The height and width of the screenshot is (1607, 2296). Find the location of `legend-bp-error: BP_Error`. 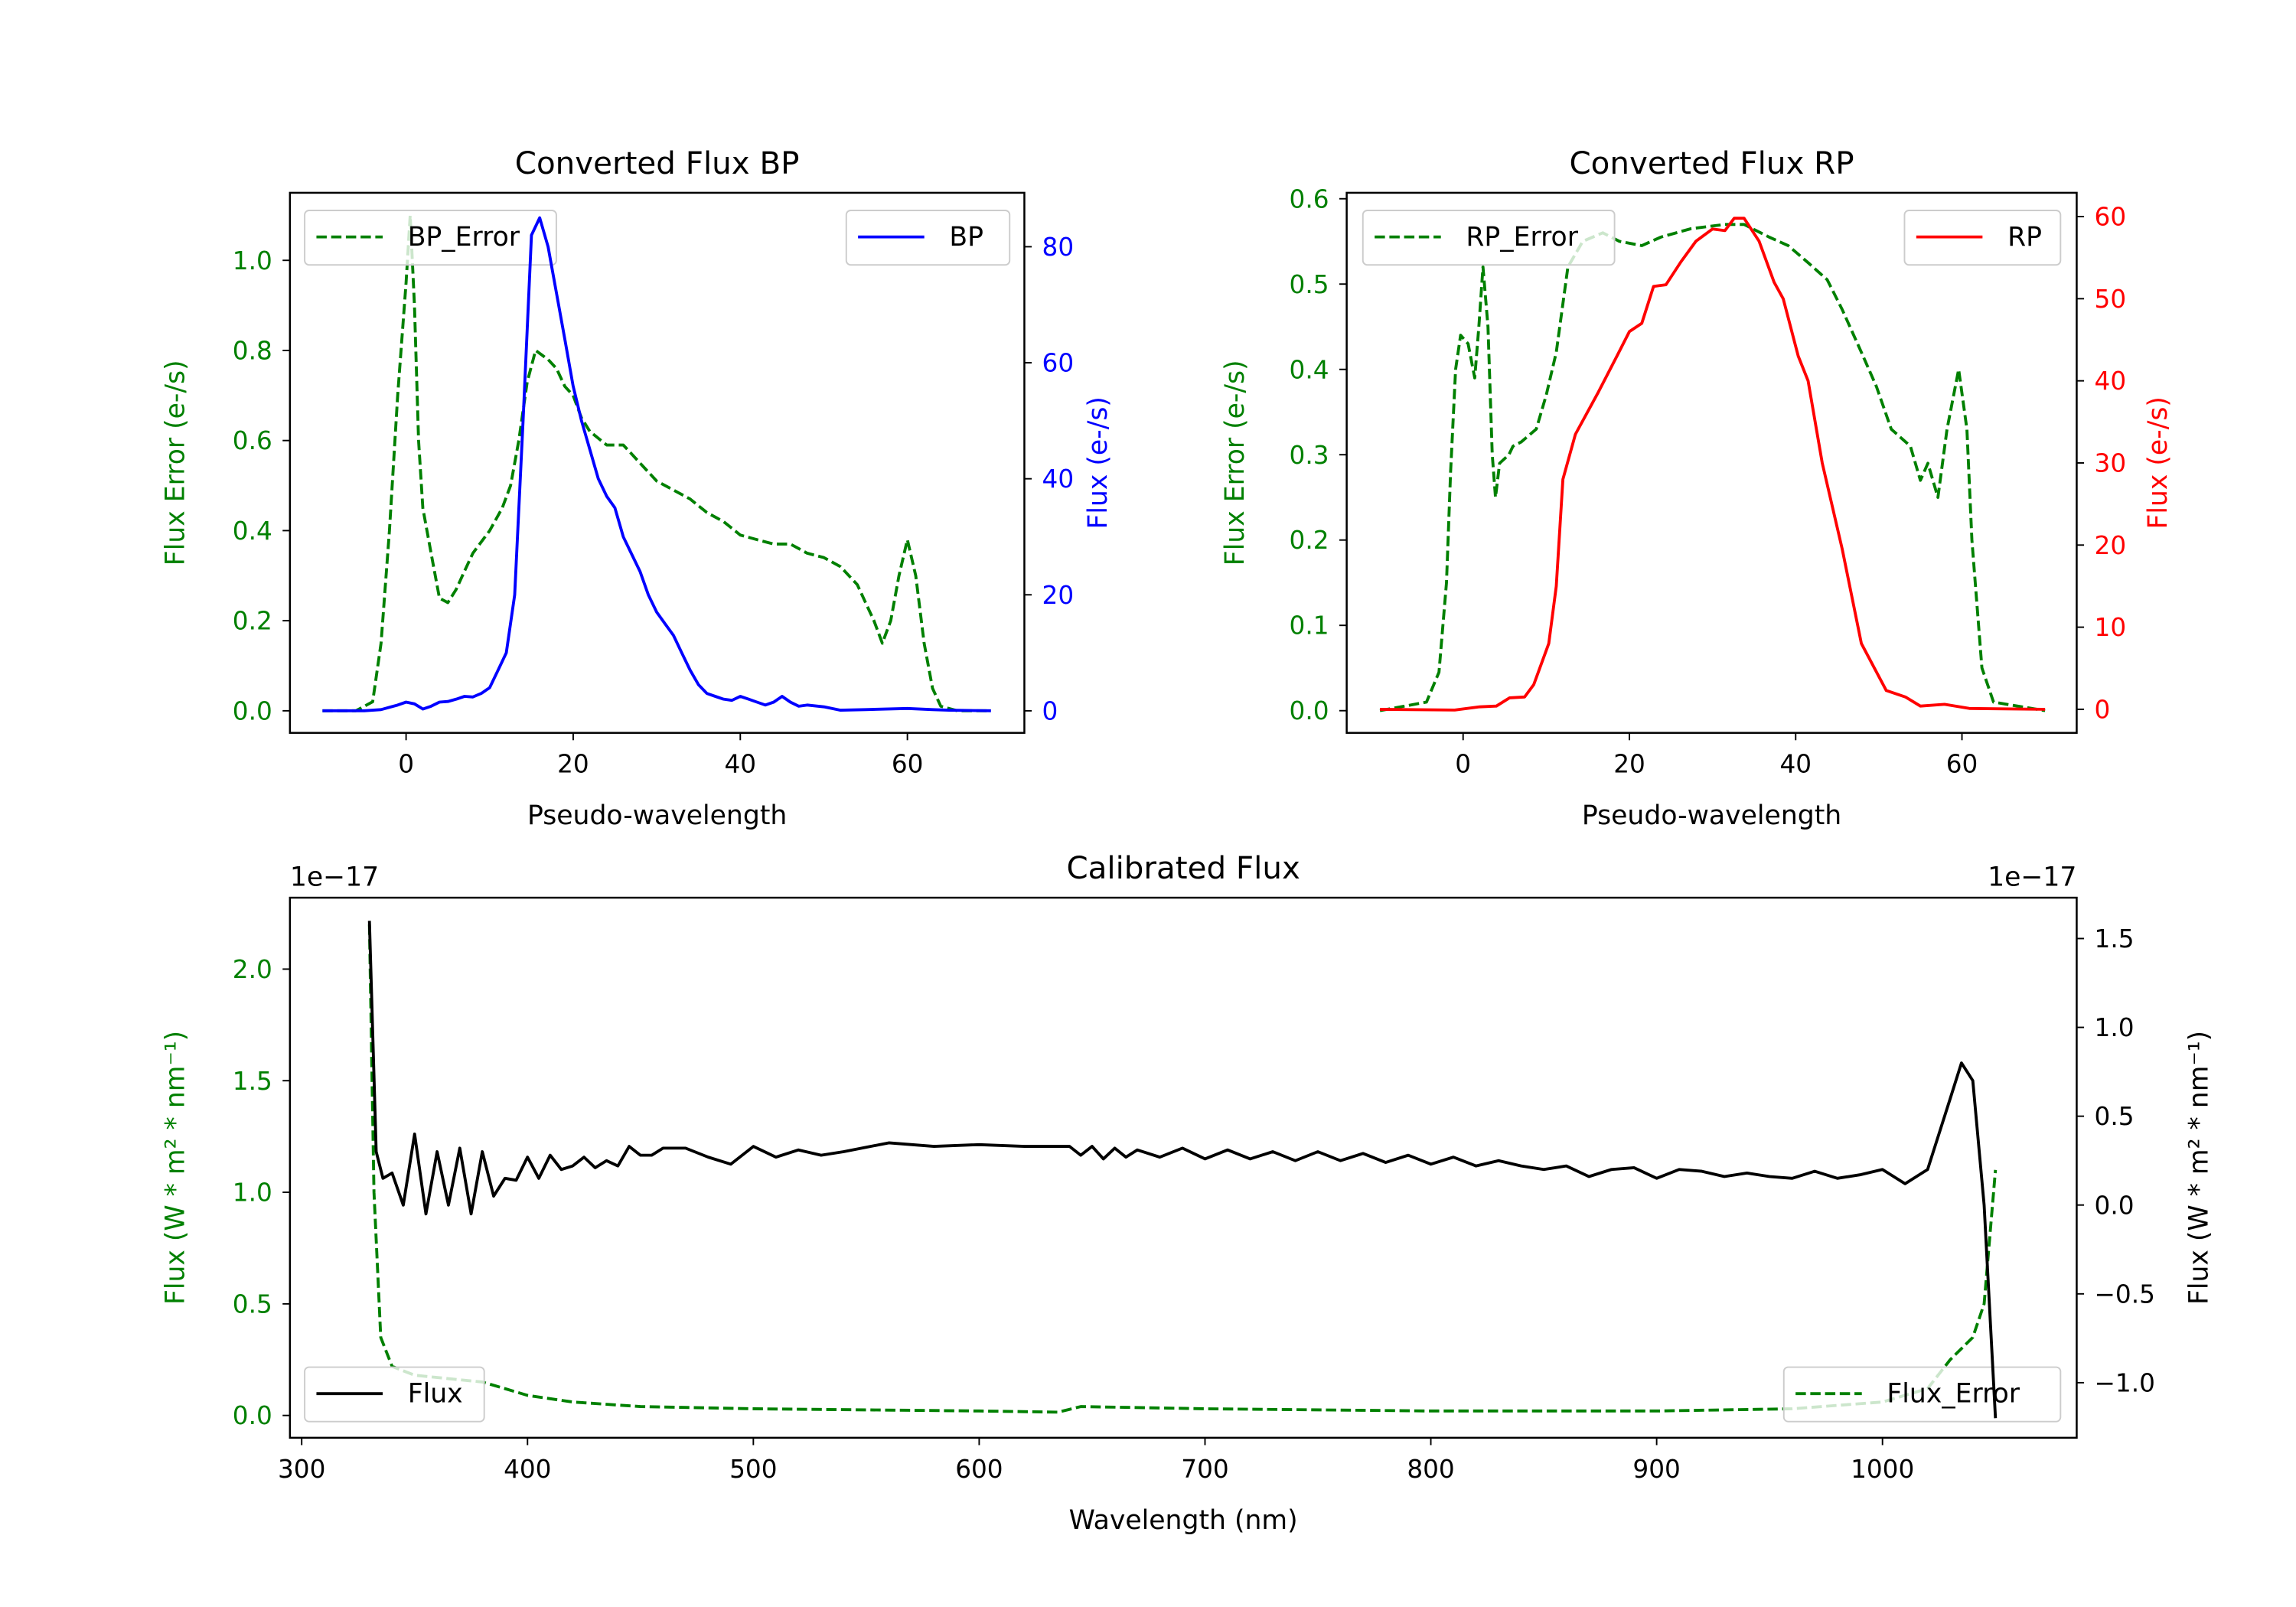

legend-bp-error: BP_Error is located at coordinates (430, 238).